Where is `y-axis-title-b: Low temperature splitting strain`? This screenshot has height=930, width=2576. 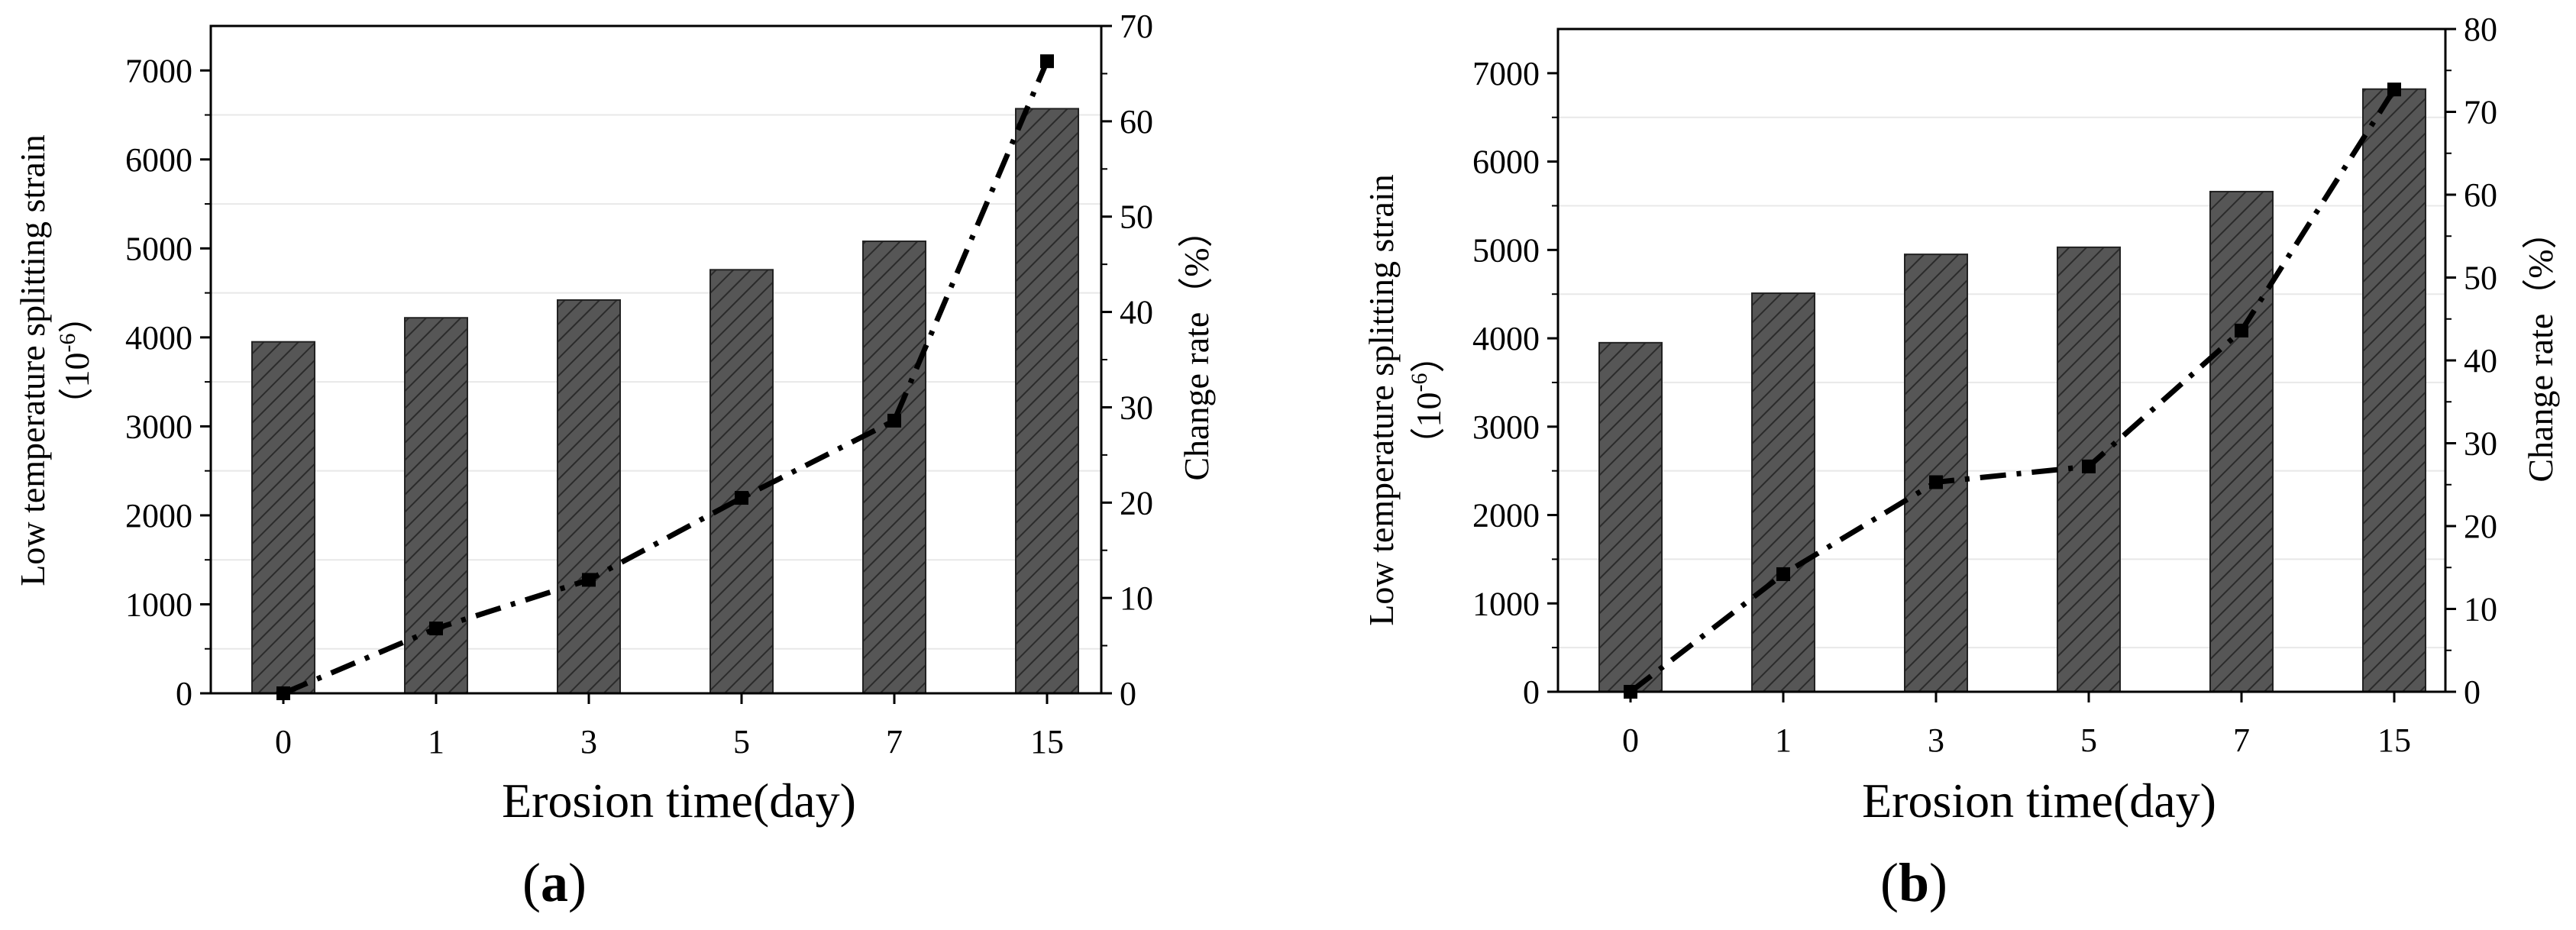 y-axis-title-b: Low temperature splitting strain is located at coordinates (1381, 399).